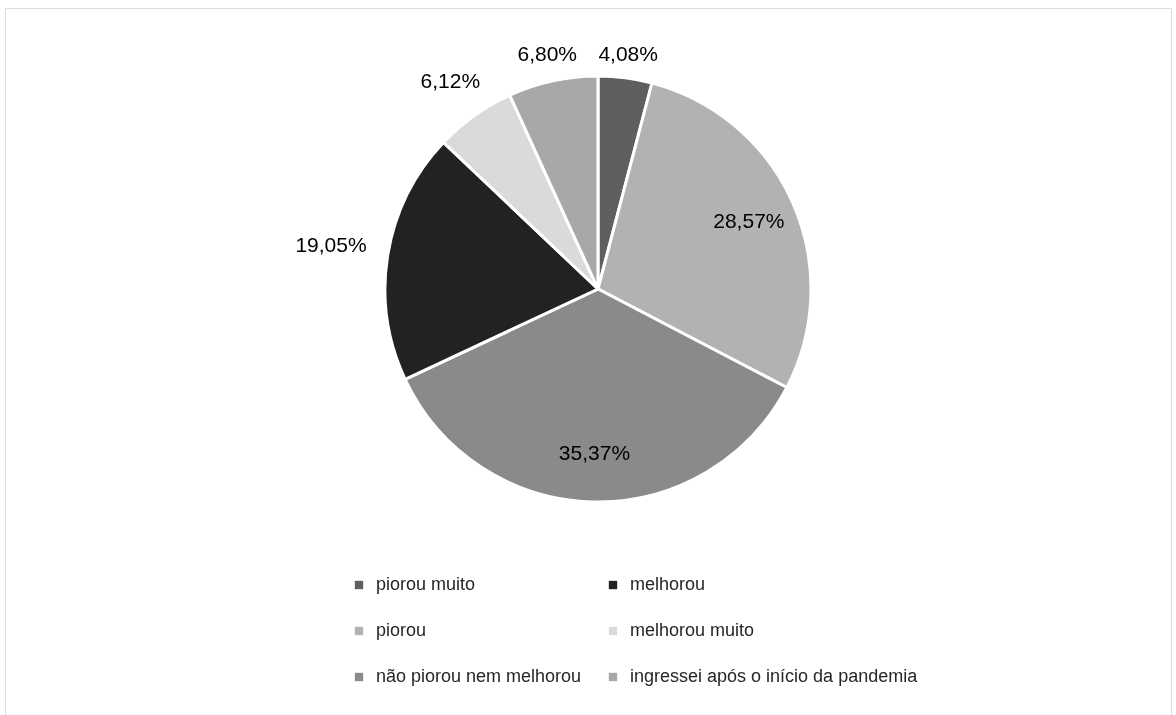  Describe the element at coordinates (668, 584) in the screenshot. I see `legend-label: melhorou` at that location.